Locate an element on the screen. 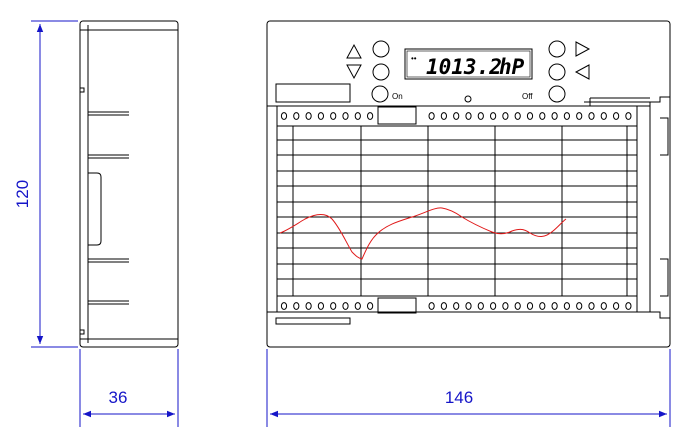 This screenshot has width=695, height=444. transport-gear-bottom is located at coordinates (397, 305).